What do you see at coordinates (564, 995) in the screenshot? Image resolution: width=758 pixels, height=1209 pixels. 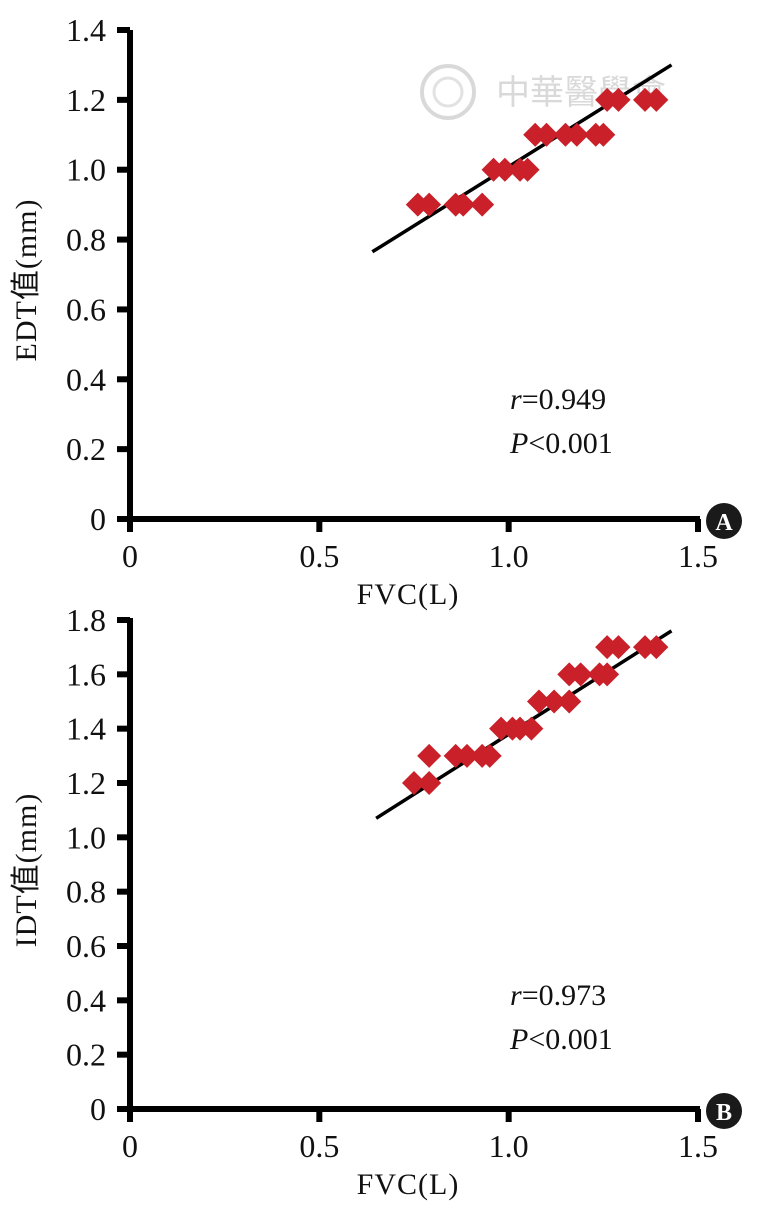 I see `r-value: =0.973` at bounding box center [564, 995].